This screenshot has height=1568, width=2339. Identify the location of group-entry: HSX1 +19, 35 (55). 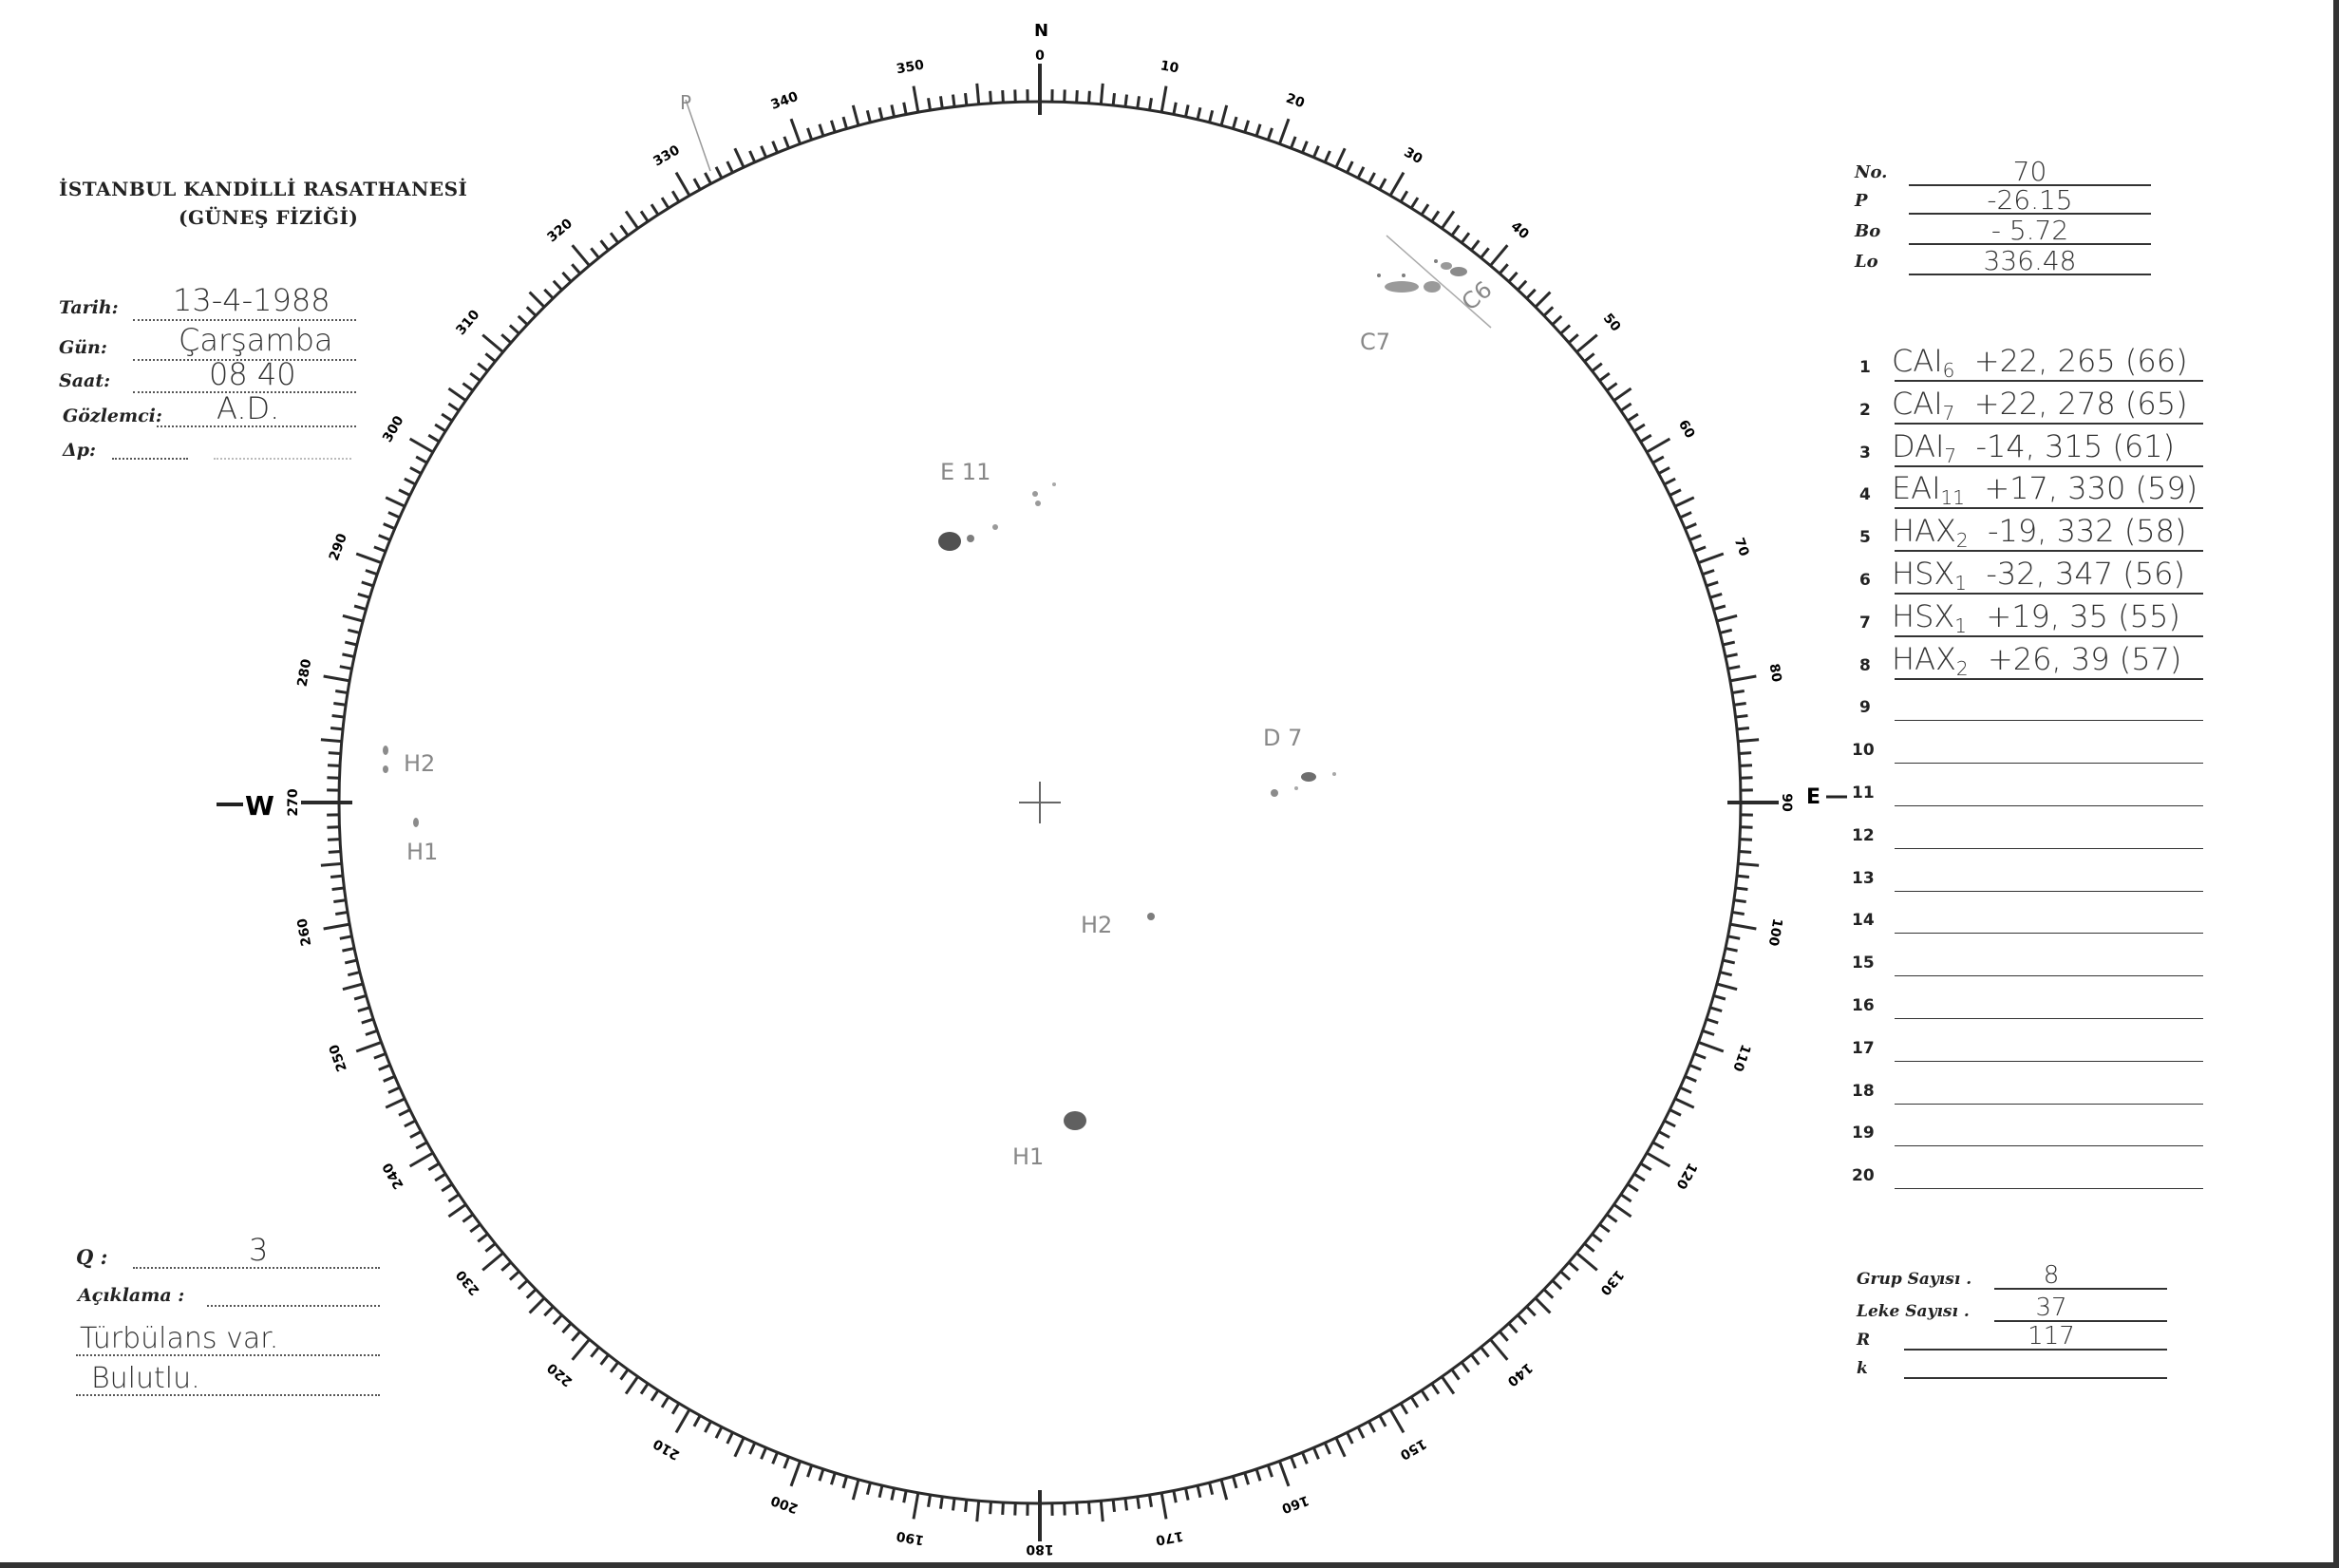
(2036, 616).